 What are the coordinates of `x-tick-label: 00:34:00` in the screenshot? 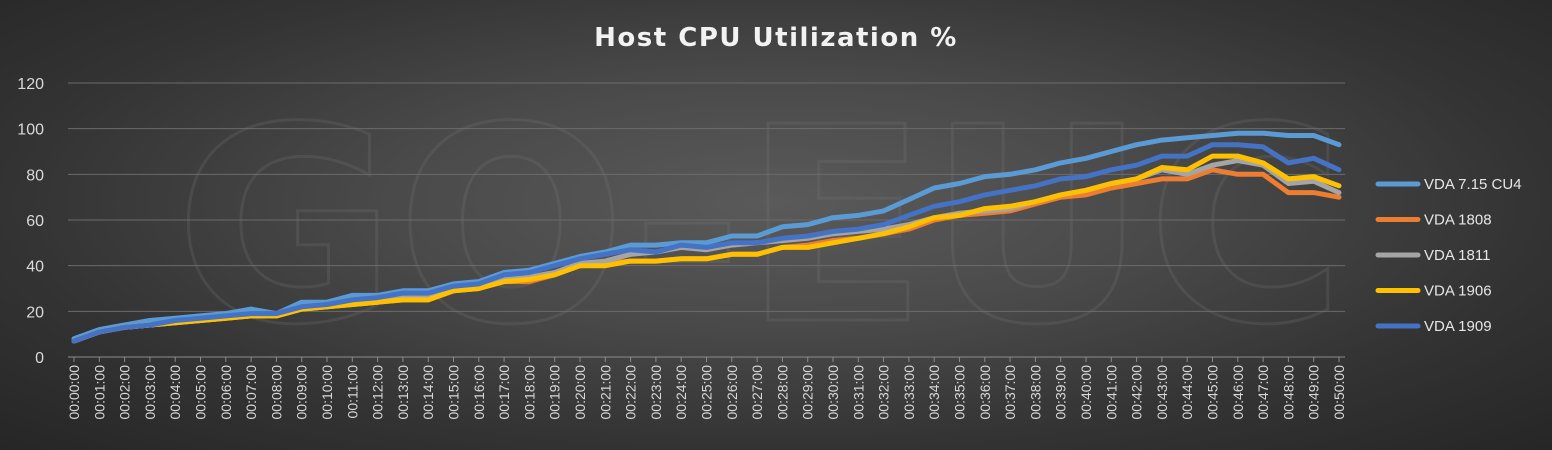 It's located at (934, 392).